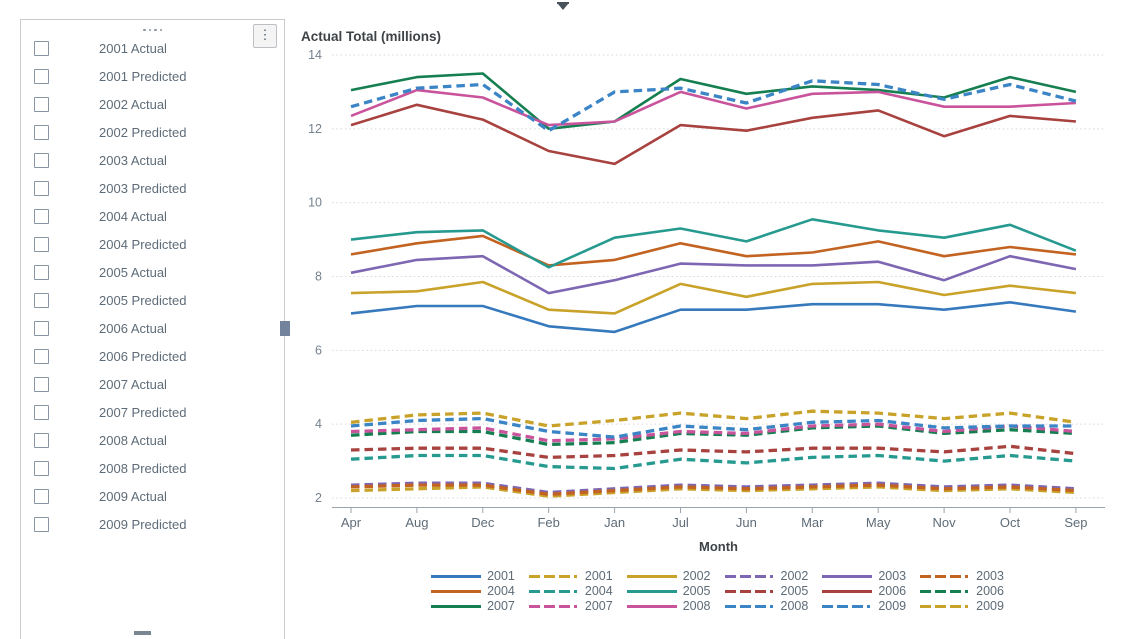 This screenshot has height=639, width=1127. I want to click on series-list-item: 2002 Predicted, so click(152, 132).